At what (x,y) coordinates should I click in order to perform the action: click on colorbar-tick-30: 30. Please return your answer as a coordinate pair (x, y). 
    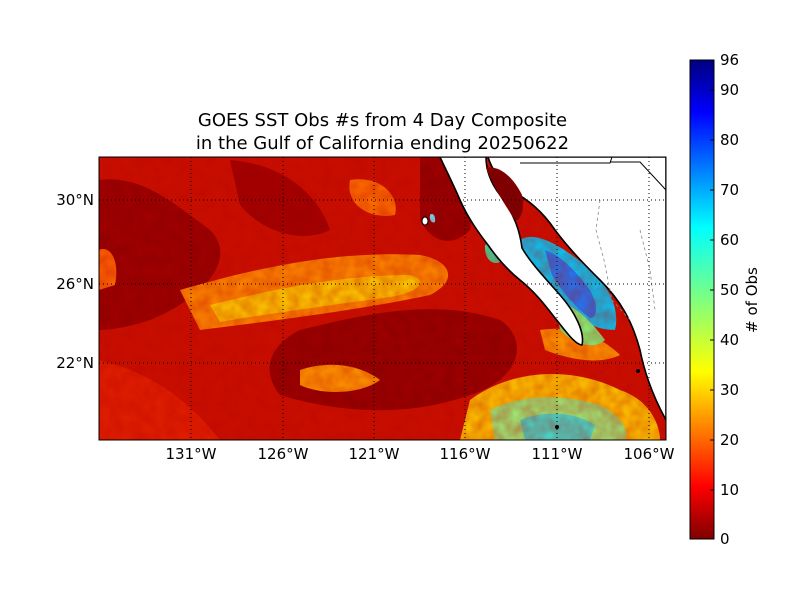
    Looking at the image, I should click on (730, 390).